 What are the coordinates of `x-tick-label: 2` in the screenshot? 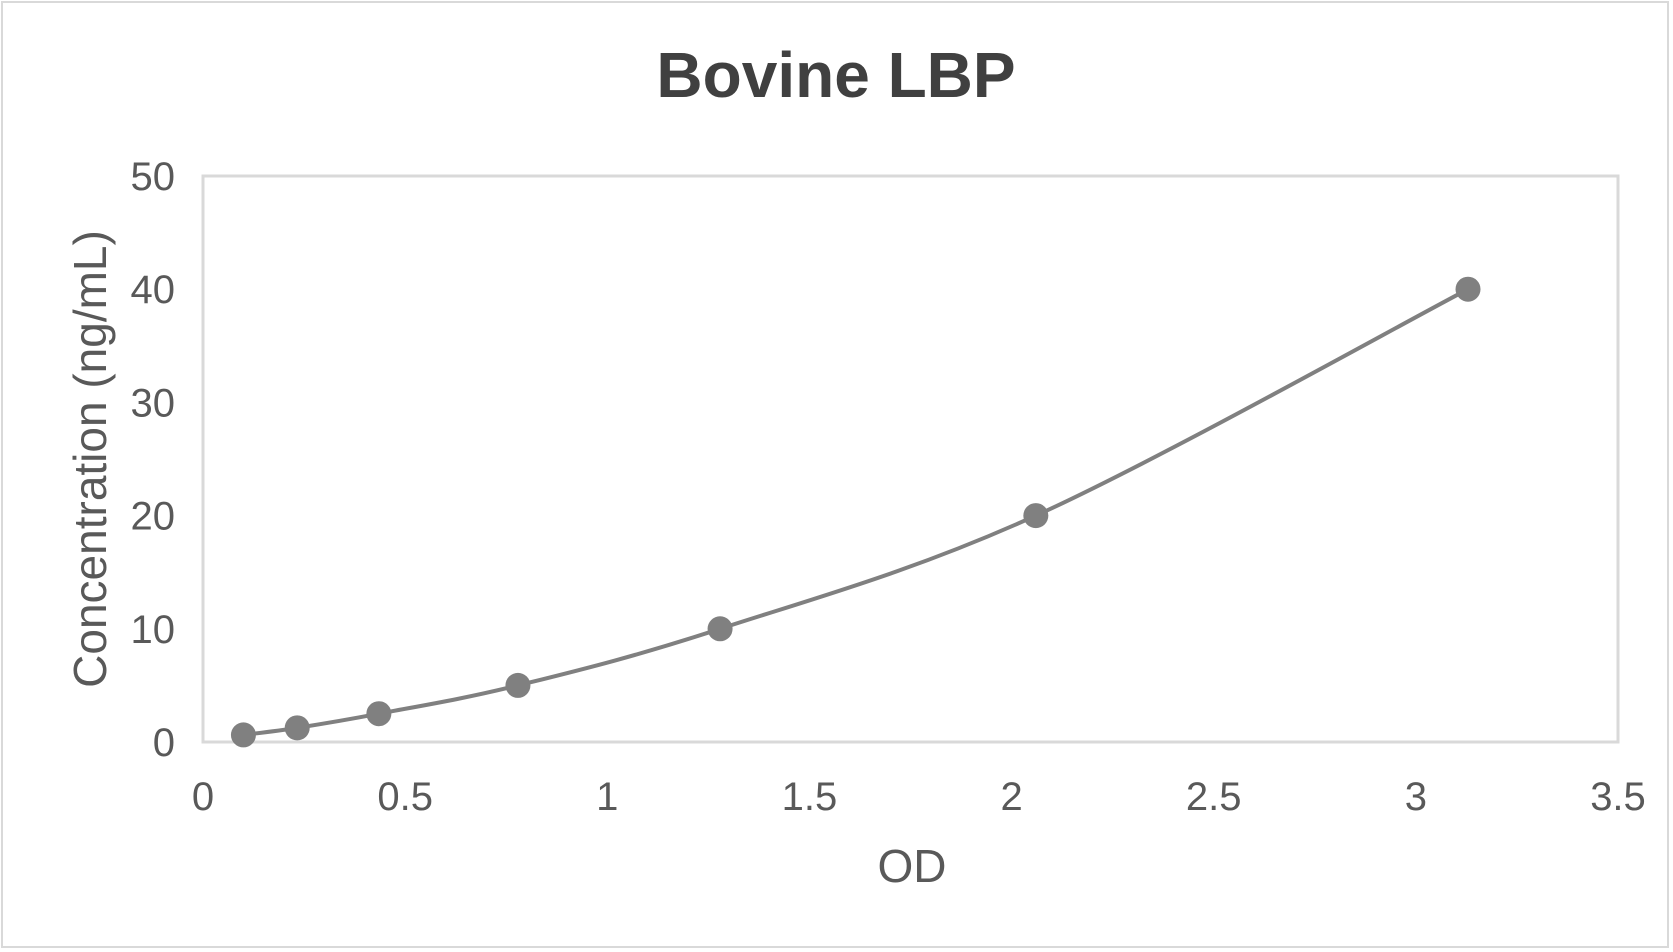 It's located at (1011, 797).